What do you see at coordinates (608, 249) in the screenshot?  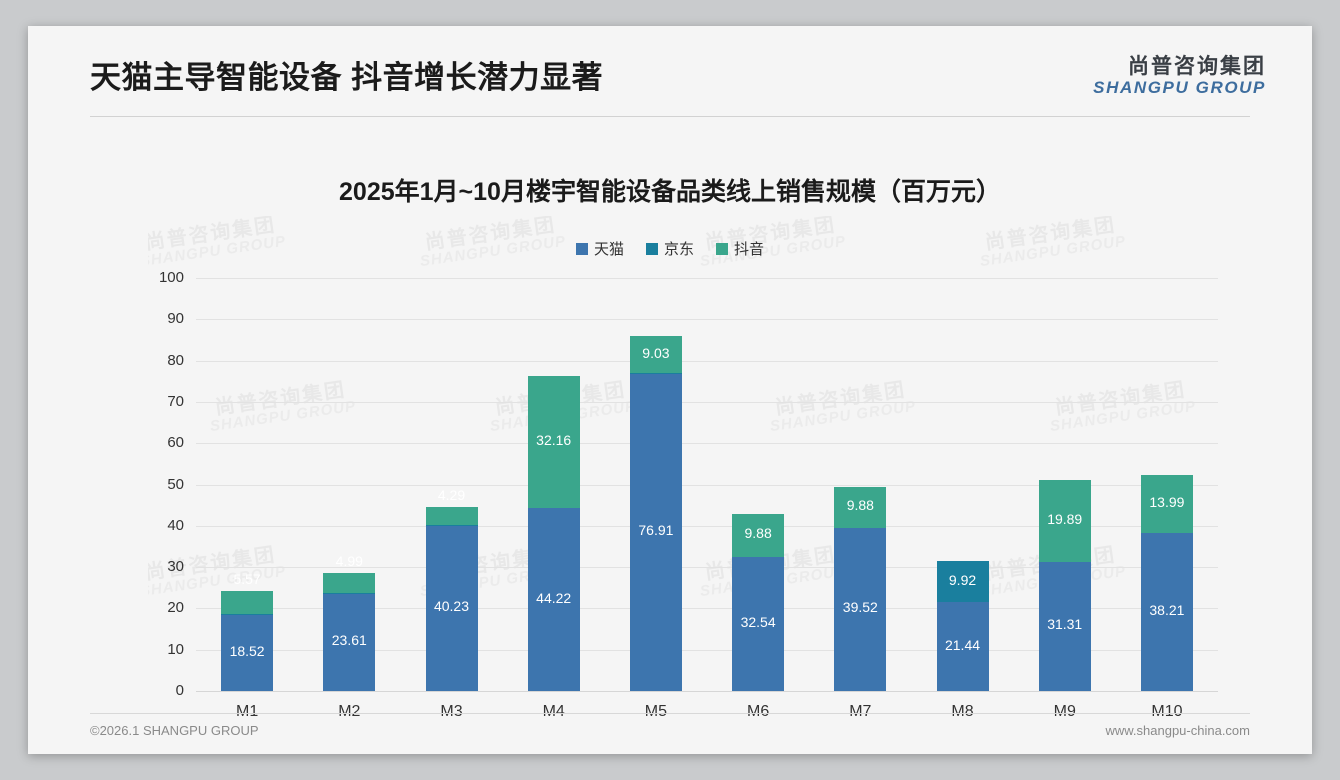 I see `legend-label: 天猫` at bounding box center [608, 249].